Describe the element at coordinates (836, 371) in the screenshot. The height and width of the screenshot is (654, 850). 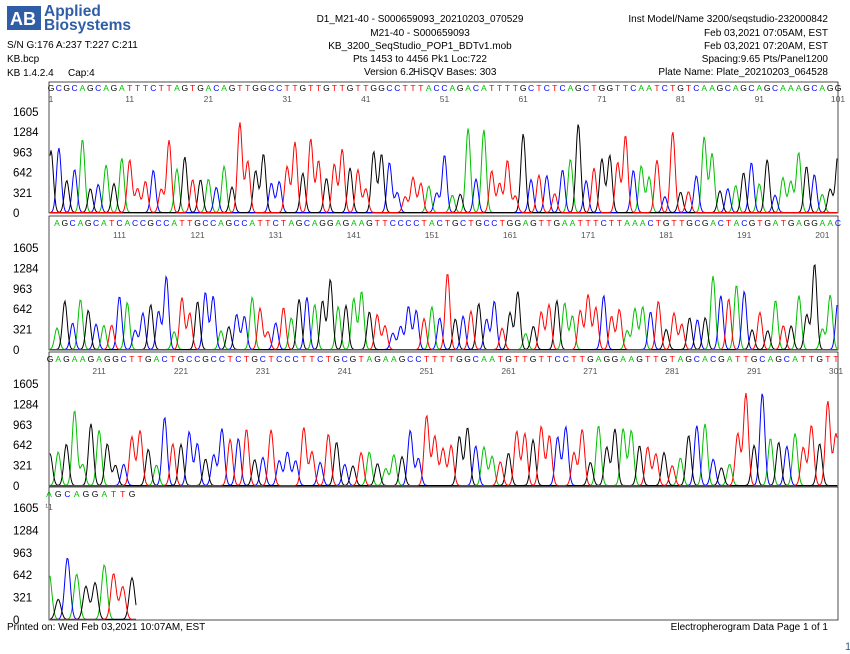
I see `position-label: 301` at that location.